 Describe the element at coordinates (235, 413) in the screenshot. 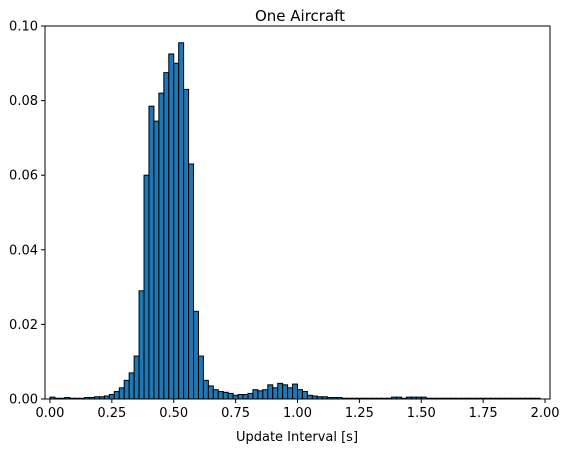

I see `x-tick-label: 0.75` at that location.